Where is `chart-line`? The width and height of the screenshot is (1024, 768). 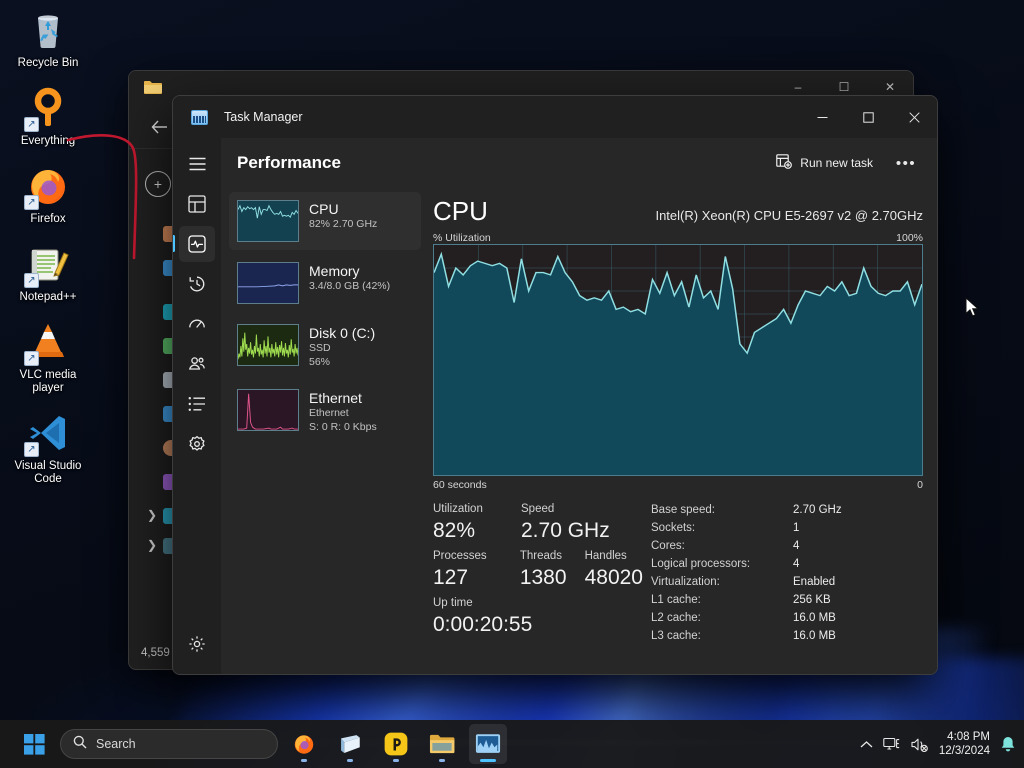
chart-line is located at coordinates (678, 303).